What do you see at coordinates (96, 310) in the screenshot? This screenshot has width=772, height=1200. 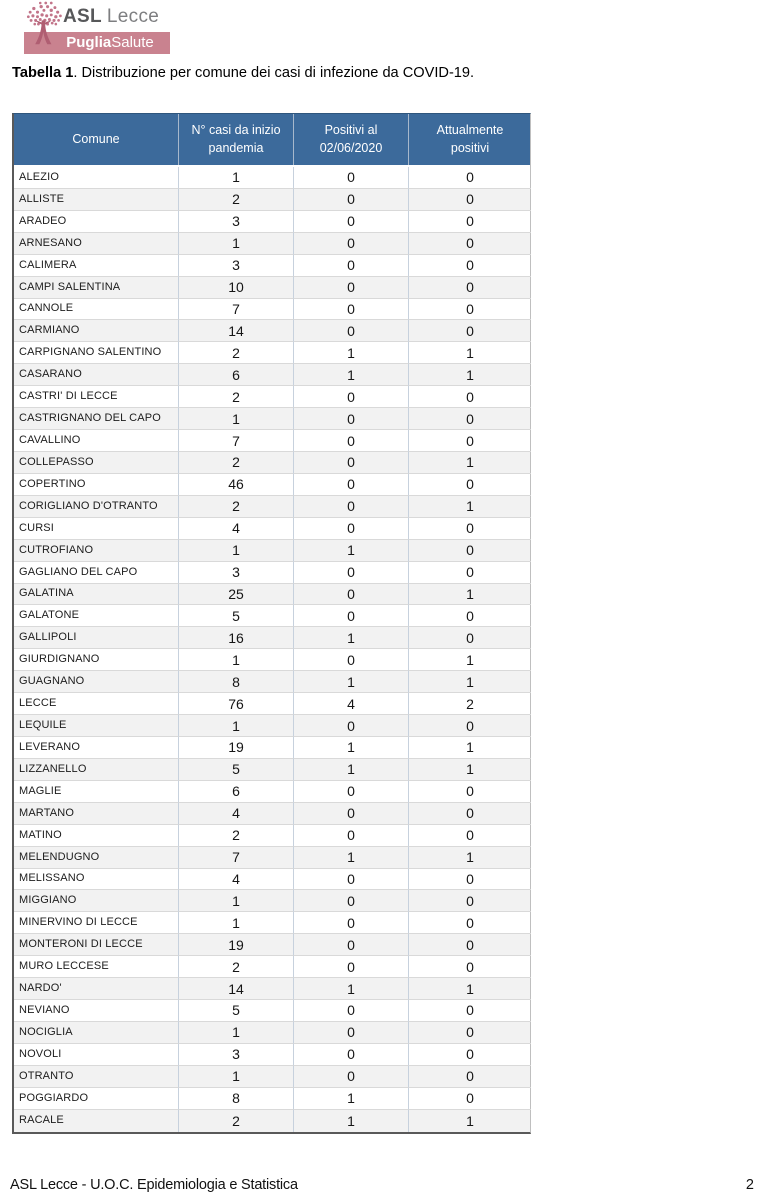 I see `comune-cell: CANNOLE` at bounding box center [96, 310].